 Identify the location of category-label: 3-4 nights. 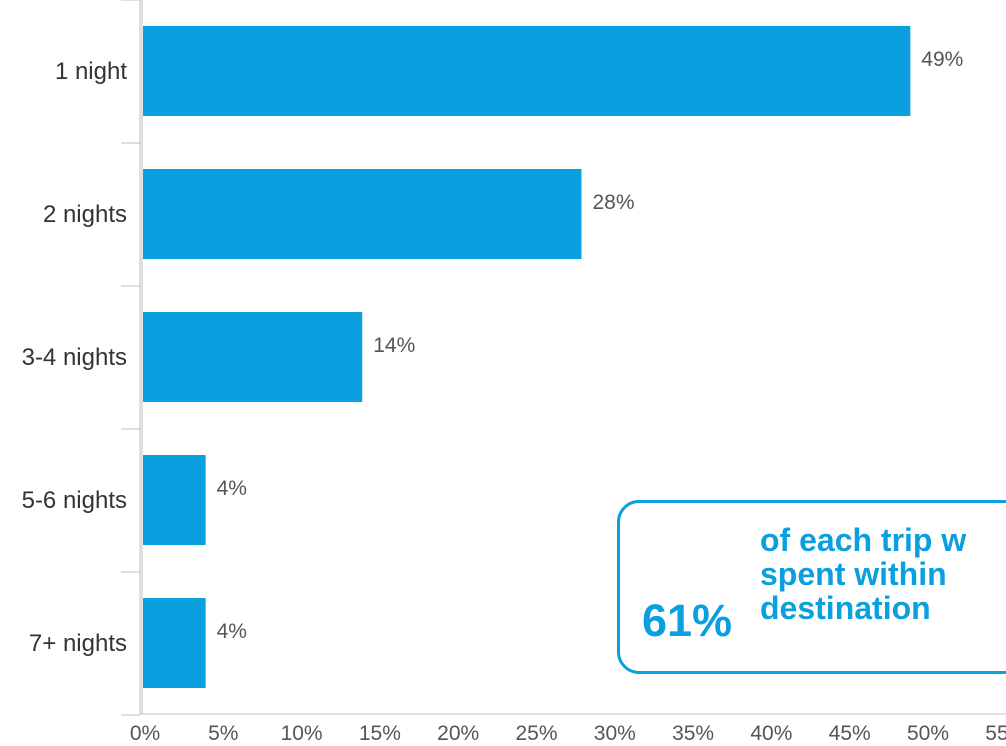
(74, 357).